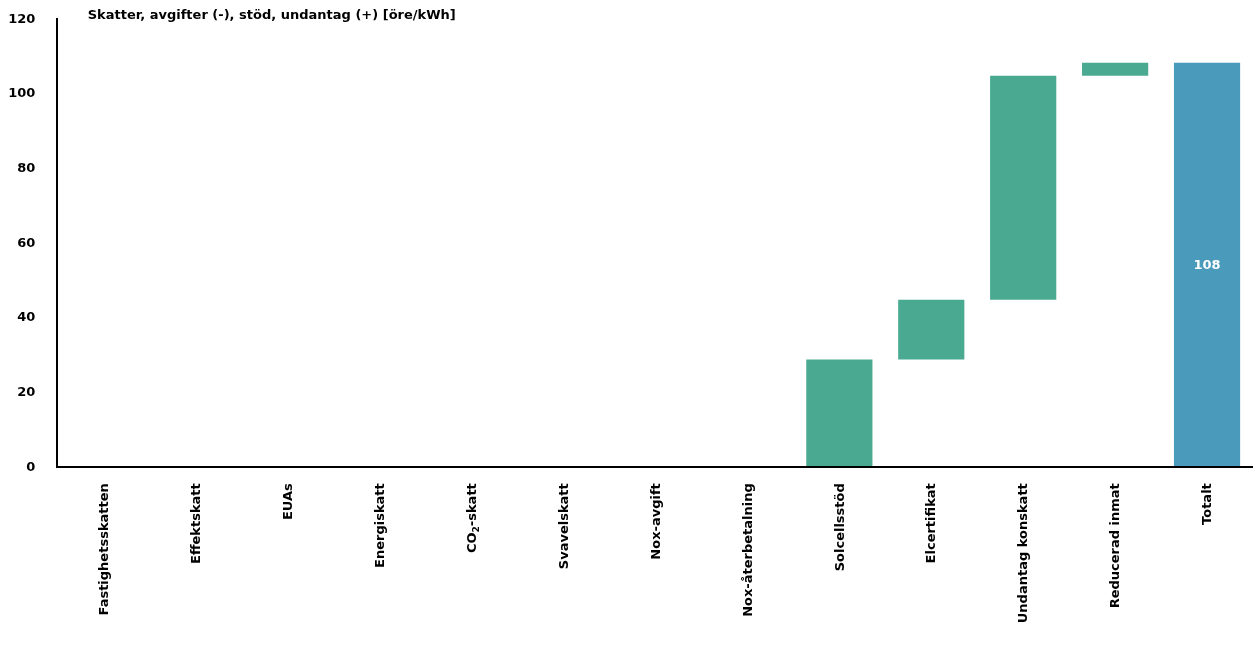 This screenshot has height=666, width=1253. I want to click on x-tick-label: Effektskatt, so click(196, 523).